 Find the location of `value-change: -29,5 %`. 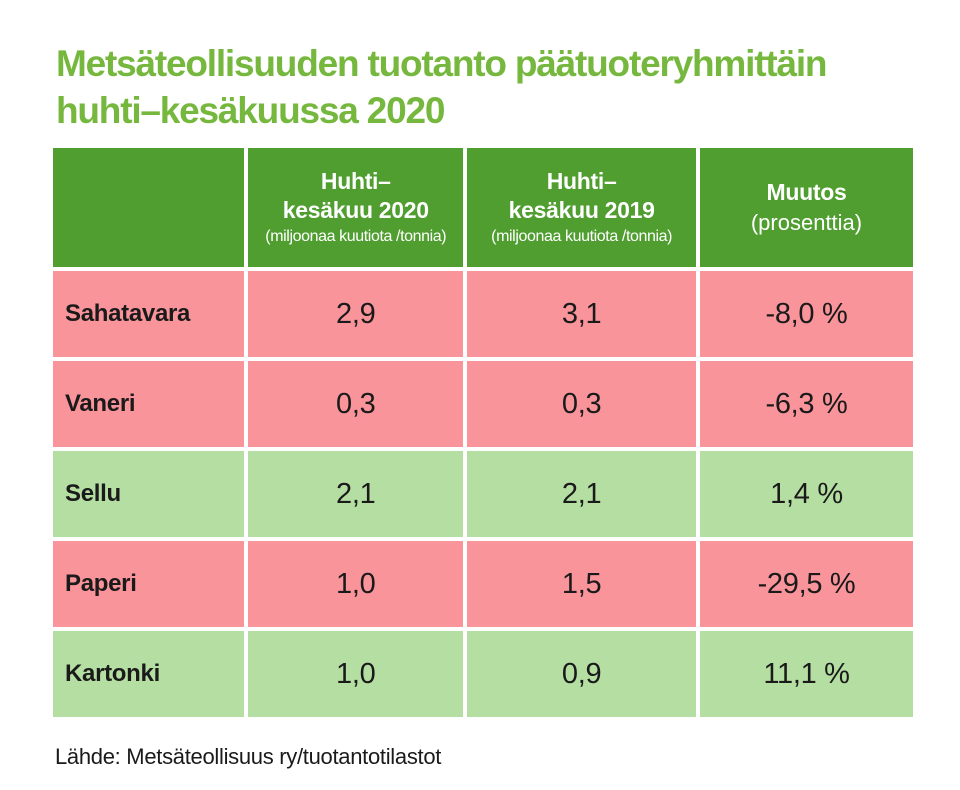

value-change: -29,5 % is located at coordinates (806, 584).